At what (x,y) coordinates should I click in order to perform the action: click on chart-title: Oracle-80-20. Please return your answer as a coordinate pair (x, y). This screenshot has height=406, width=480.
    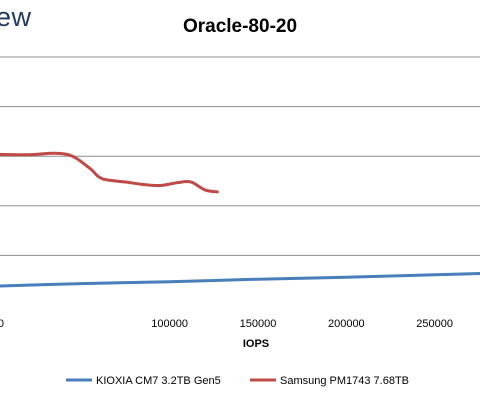
    Looking at the image, I should click on (240, 26).